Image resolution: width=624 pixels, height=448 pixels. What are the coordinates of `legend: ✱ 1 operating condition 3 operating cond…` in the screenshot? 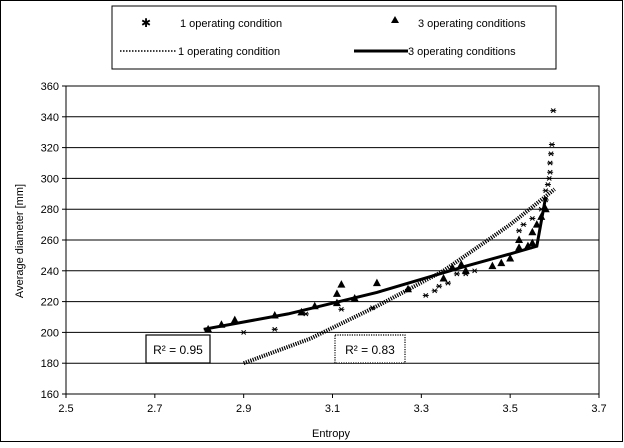 It's located at (334, 37).